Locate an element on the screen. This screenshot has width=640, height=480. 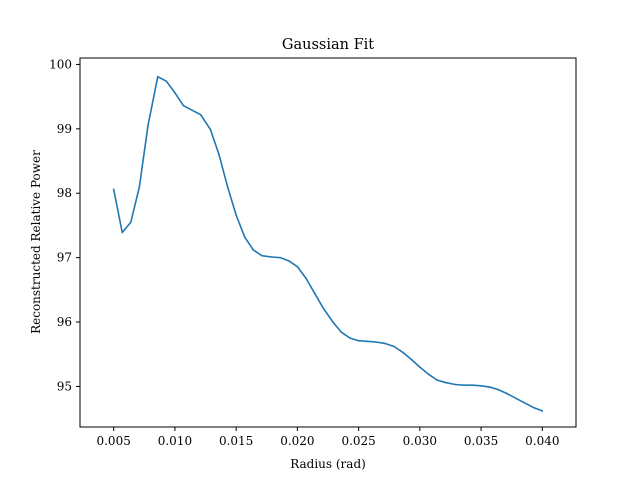
x-tick-label: 0.010 is located at coordinates (175, 441).